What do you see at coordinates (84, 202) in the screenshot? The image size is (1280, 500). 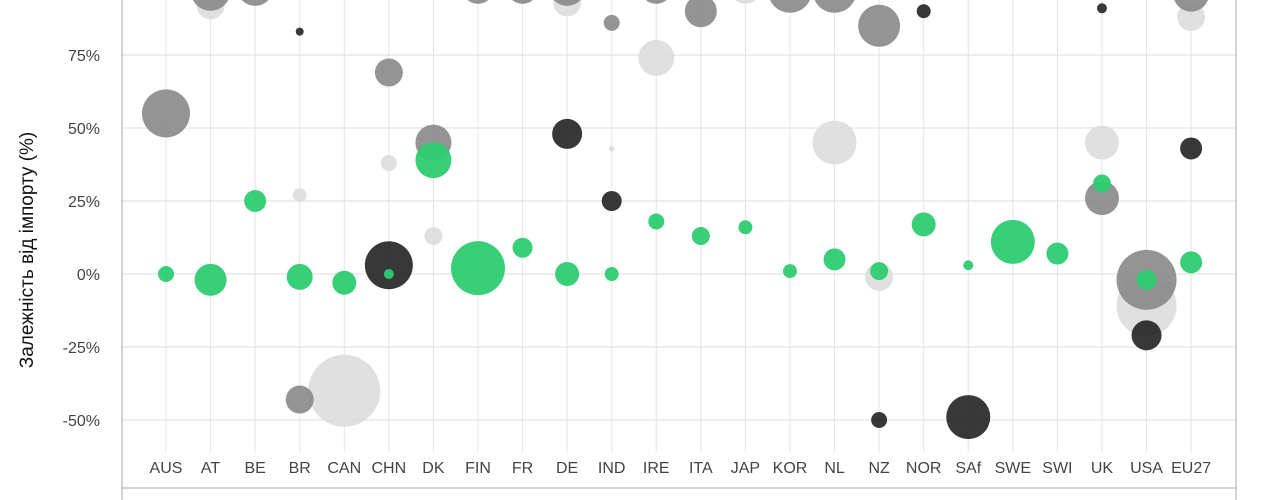 I see `y-tick-label: 25%` at bounding box center [84, 202].